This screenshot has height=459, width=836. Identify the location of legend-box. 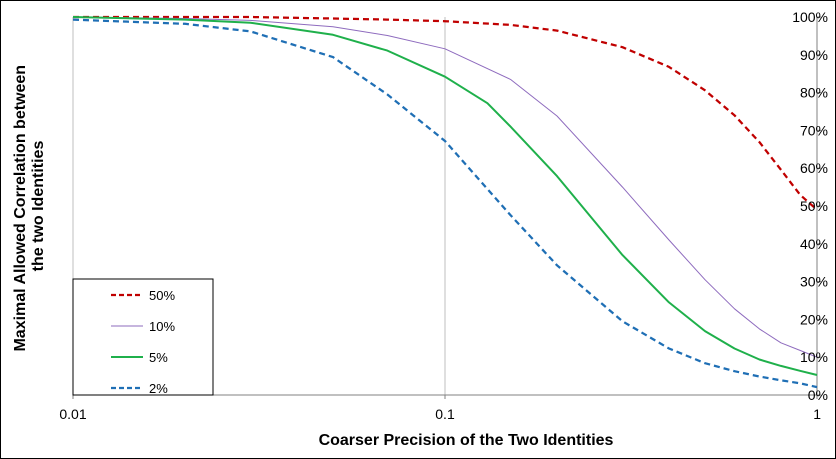
(143, 337).